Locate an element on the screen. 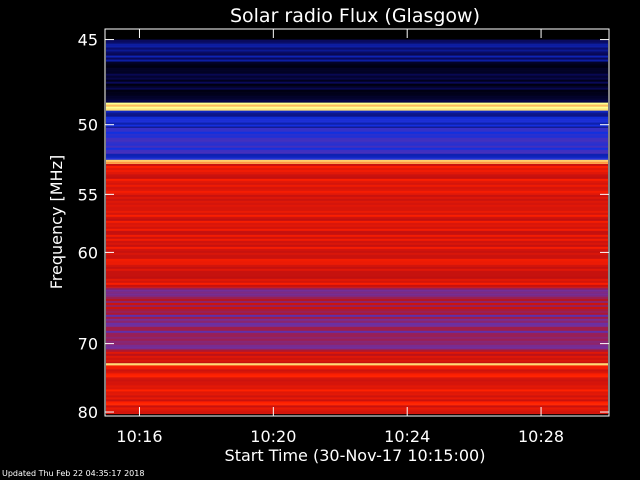 This screenshot has height=480, width=640. chart-title: Solar radio Flux (Glasgow) is located at coordinates (355, 16).